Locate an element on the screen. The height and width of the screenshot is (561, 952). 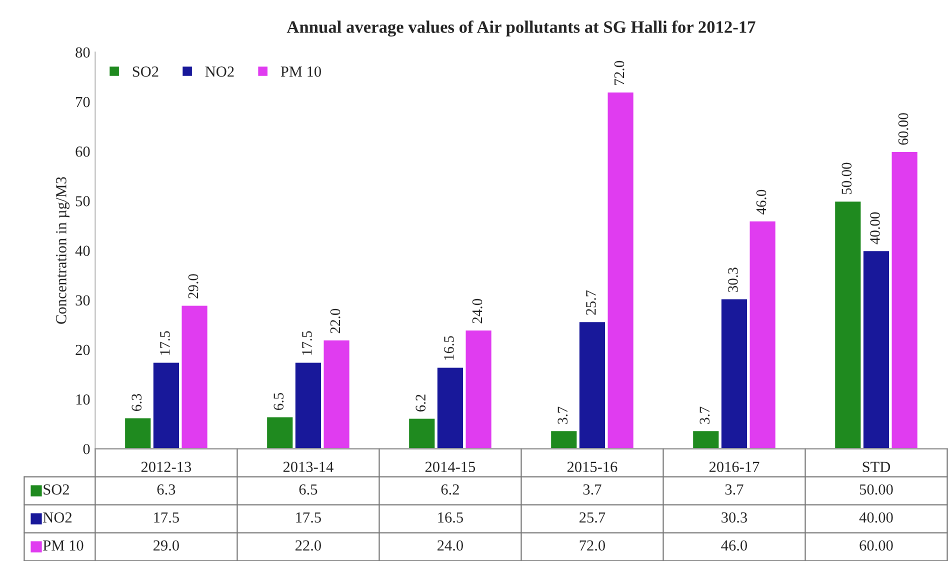
x-tick-label: 2012-13 is located at coordinates (166, 467).